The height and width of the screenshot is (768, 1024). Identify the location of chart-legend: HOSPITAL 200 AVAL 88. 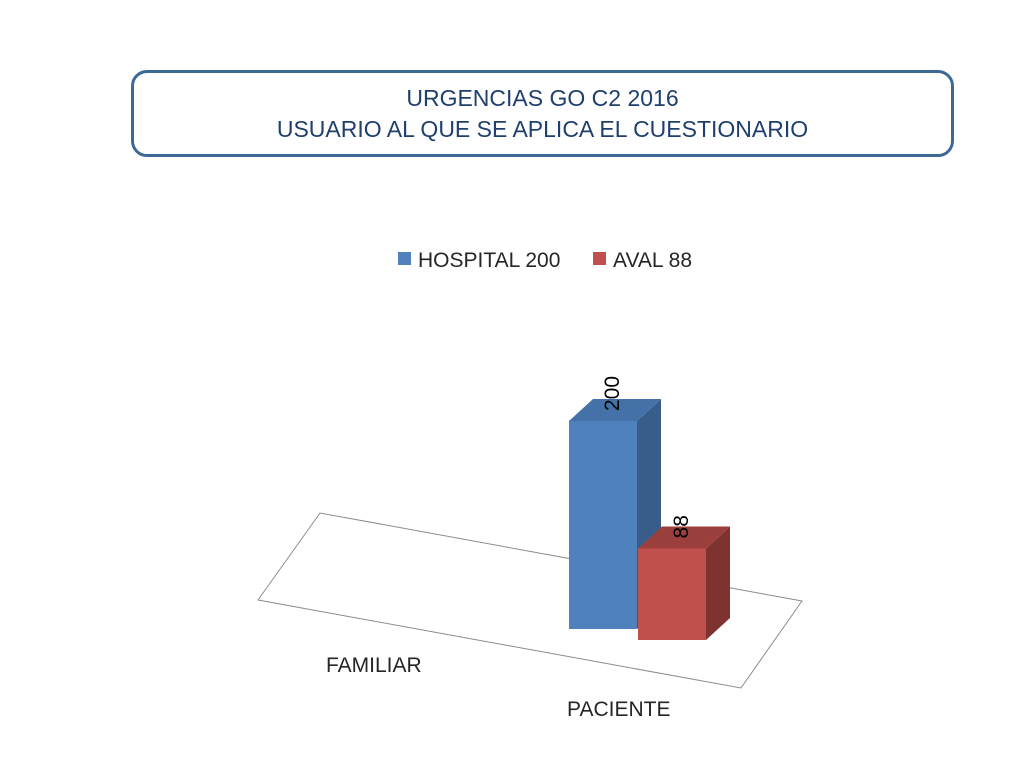
(545, 260).